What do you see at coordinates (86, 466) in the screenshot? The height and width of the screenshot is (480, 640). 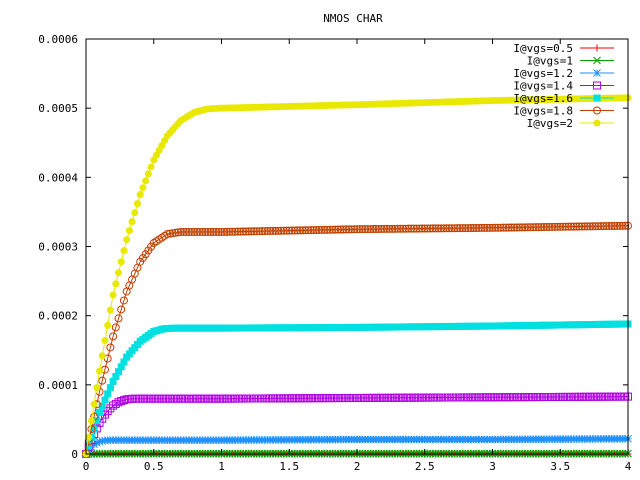 I see `x-tick-label: 0` at bounding box center [86, 466].